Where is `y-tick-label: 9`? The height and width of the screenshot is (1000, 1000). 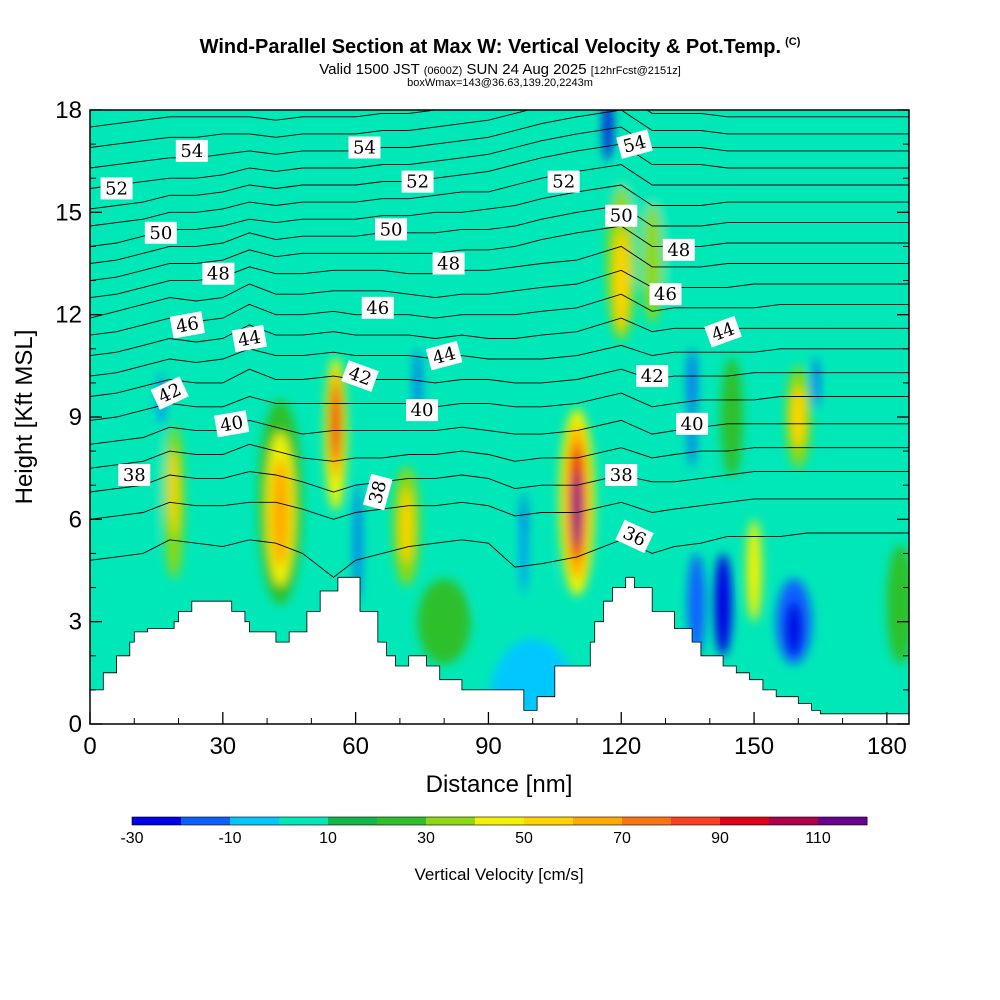 y-tick-label: 9 is located at coordinates (75, 417).